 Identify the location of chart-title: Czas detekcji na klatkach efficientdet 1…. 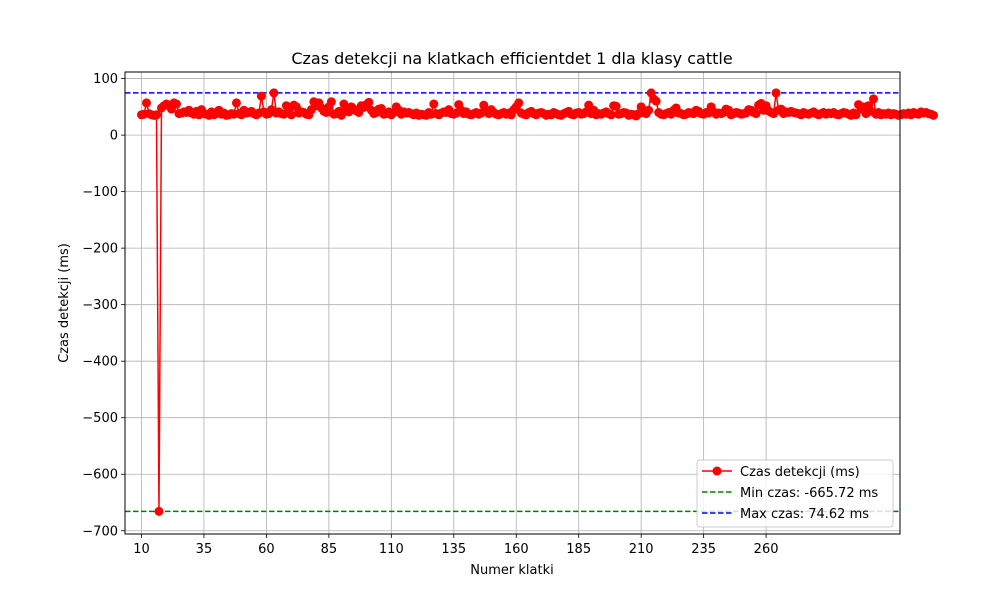
(511, 58).